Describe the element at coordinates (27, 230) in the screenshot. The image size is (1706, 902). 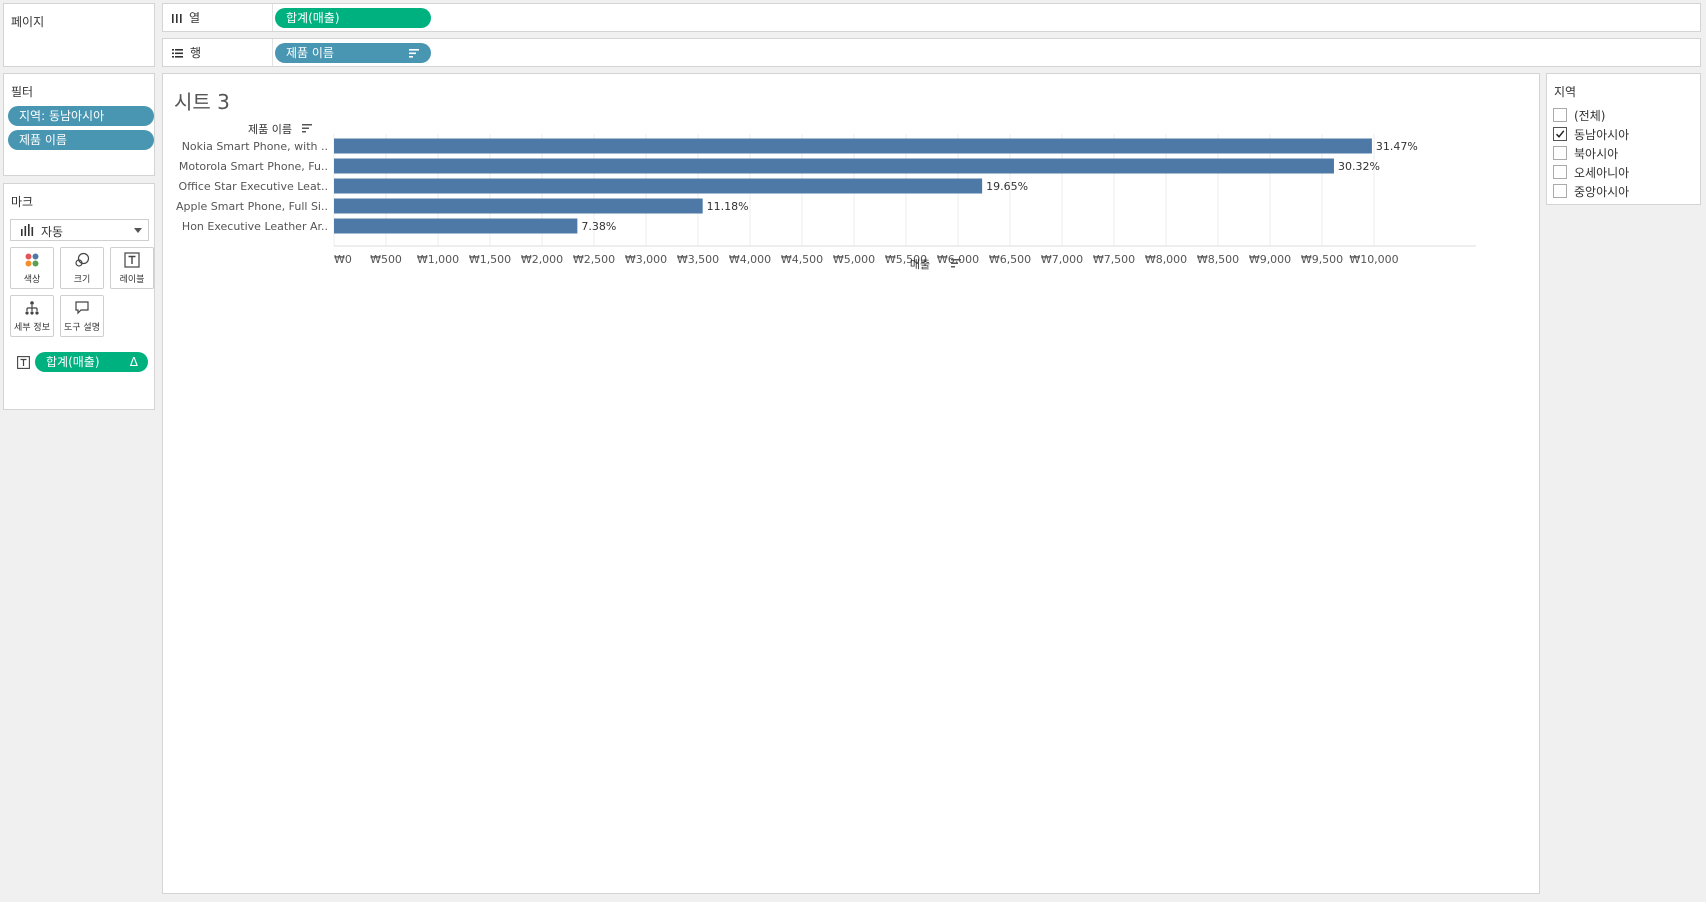
I see `bar-chart-icon` at that location.